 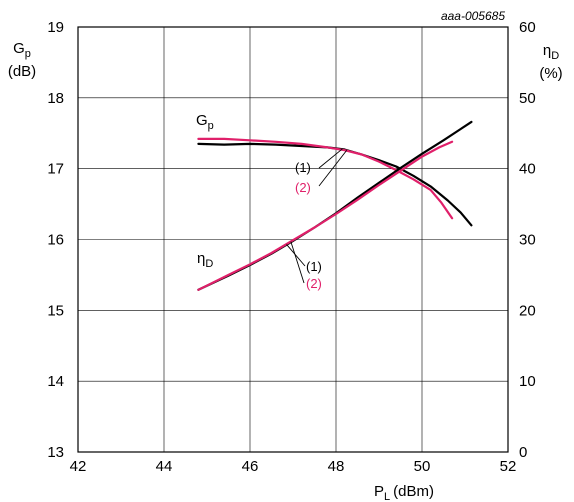 I want to click on y-right-label-sub: D, so click(x=555, y=56).